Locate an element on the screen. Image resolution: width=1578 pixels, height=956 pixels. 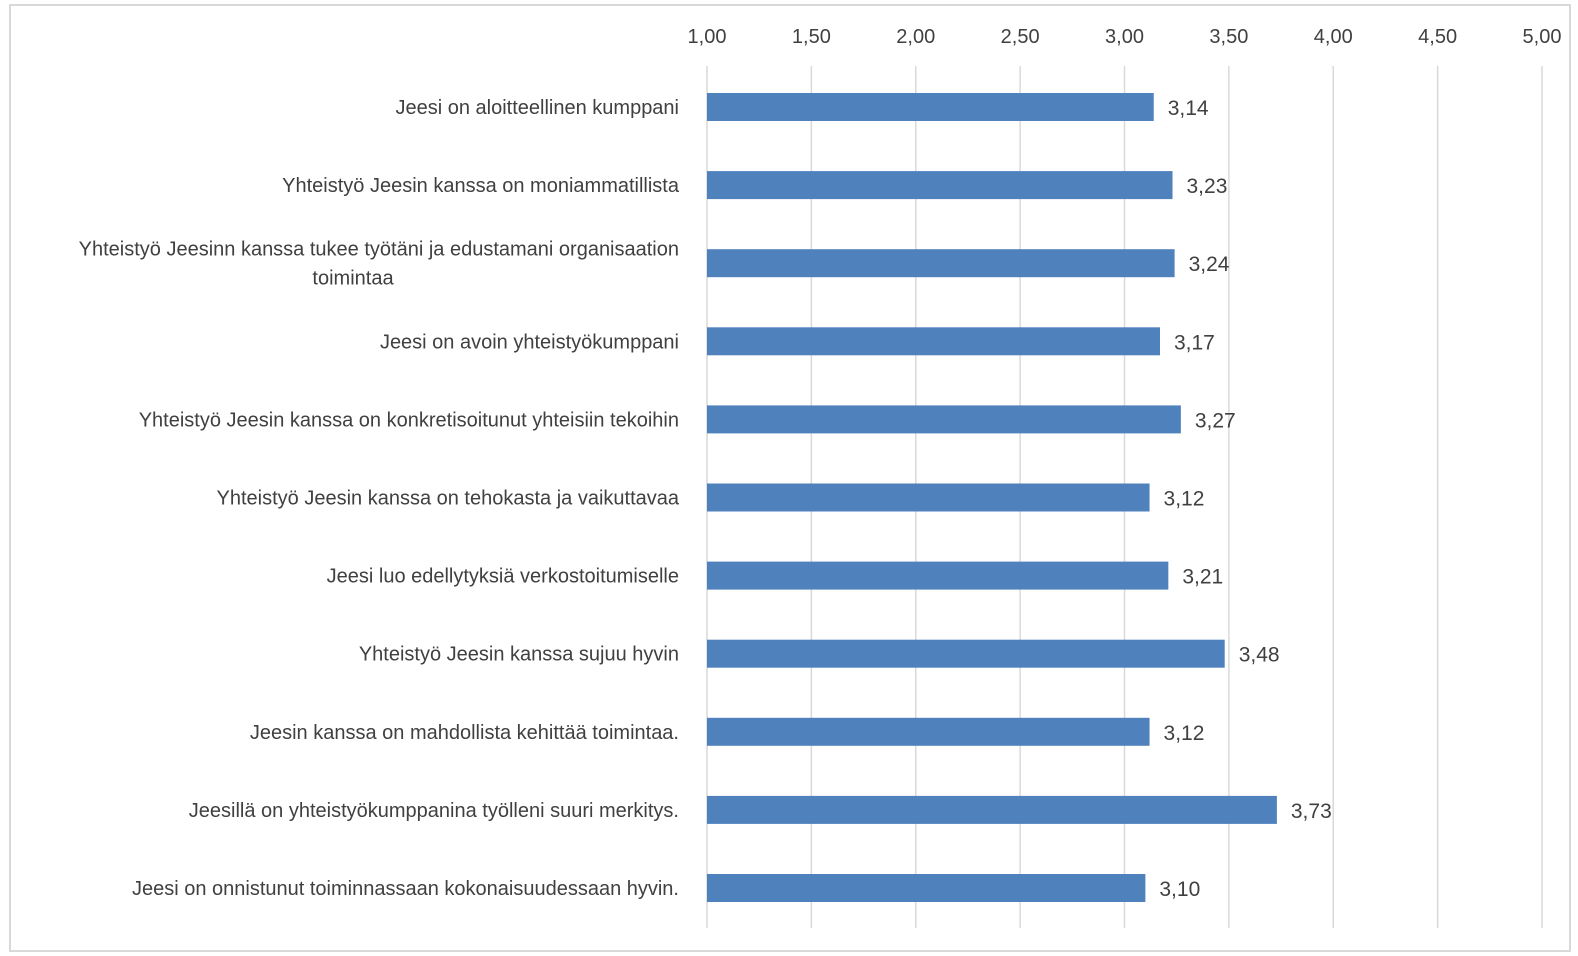
data-label: 3,73 is located at coordinates (1311, 811).